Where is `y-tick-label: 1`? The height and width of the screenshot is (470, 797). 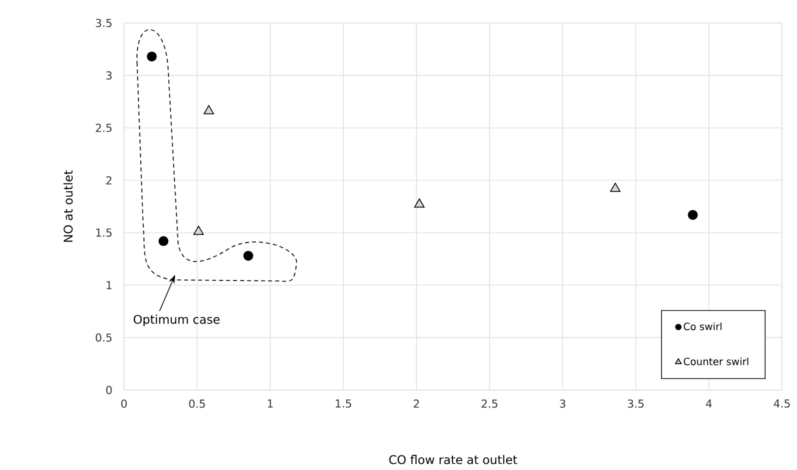
y-tick-label: 1 is located at coordinates (109, 285).